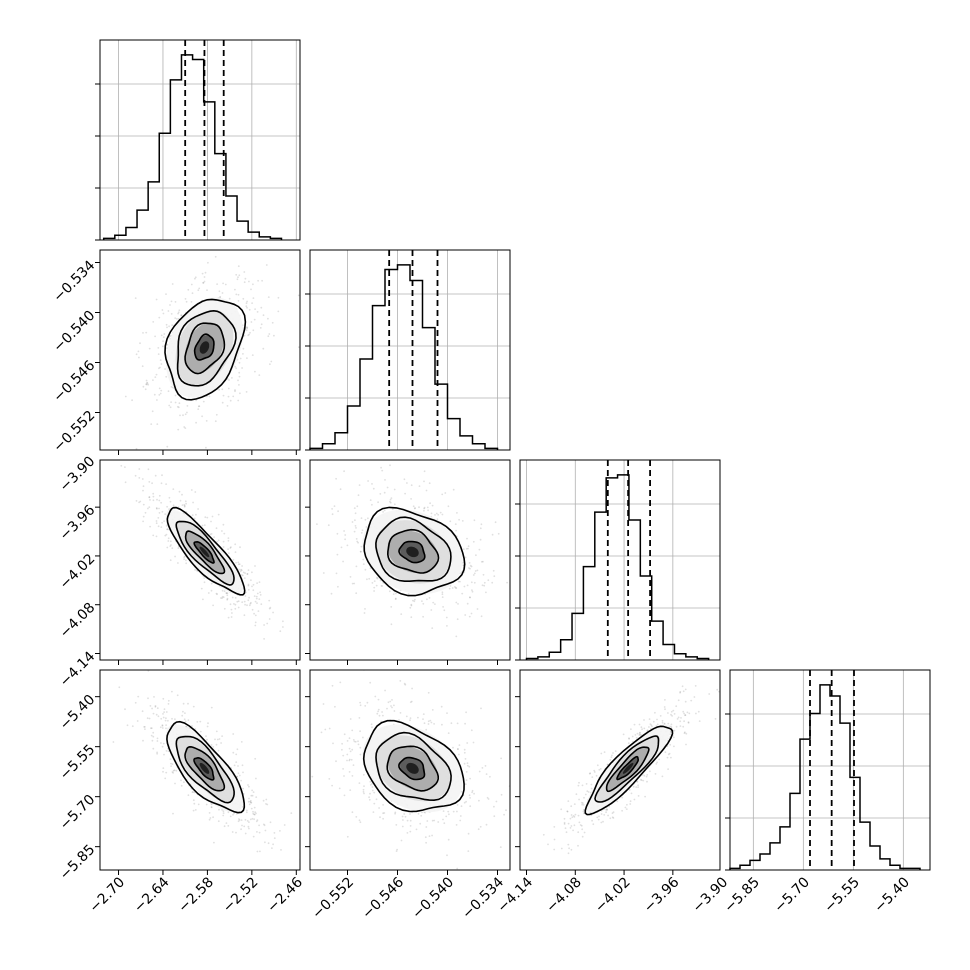 This screenshot has height=970, width=970. What do you see at coordinates (74, 381) in the screenshot?
I see `y-tick-label: −0.546` at bounding box center [74, 381].